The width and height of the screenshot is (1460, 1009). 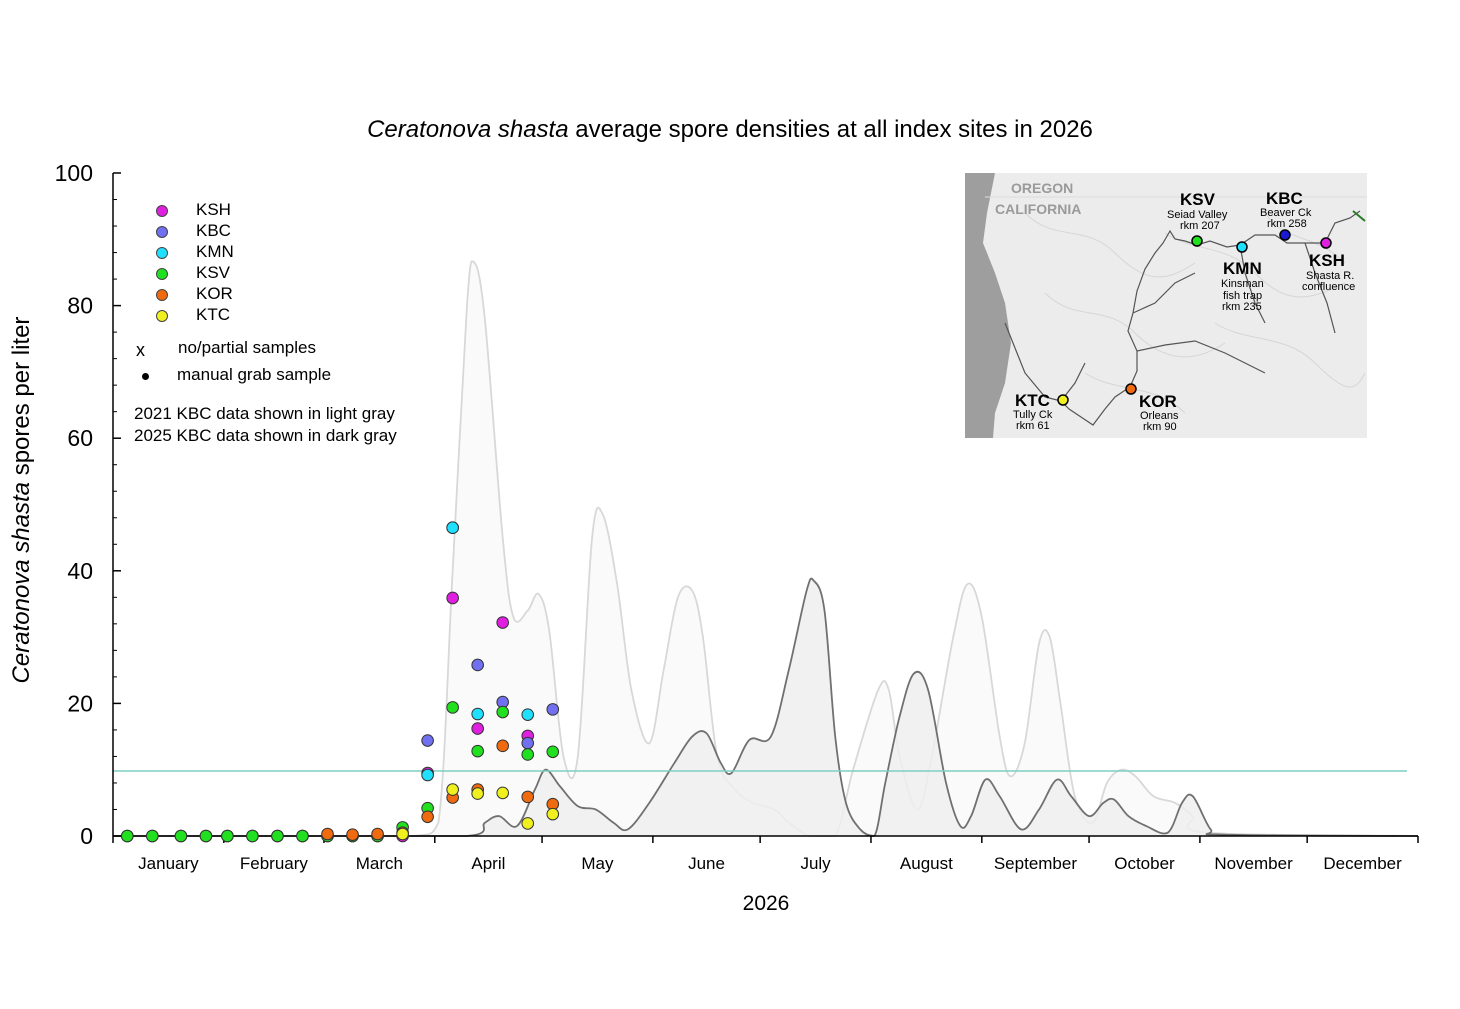 I want to click on map-ksh-name1: Shasta R., so click(x=1330, y=276).